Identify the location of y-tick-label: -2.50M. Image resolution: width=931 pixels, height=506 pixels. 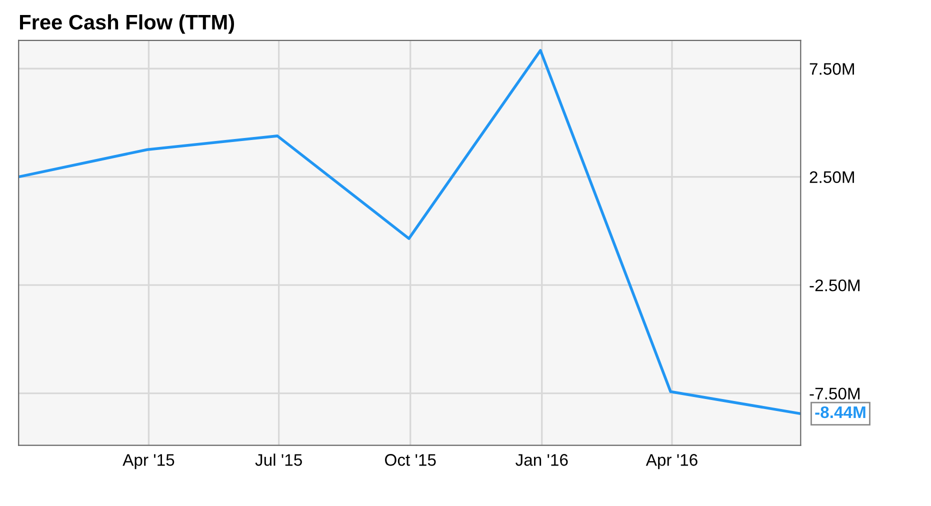
(835, 285).